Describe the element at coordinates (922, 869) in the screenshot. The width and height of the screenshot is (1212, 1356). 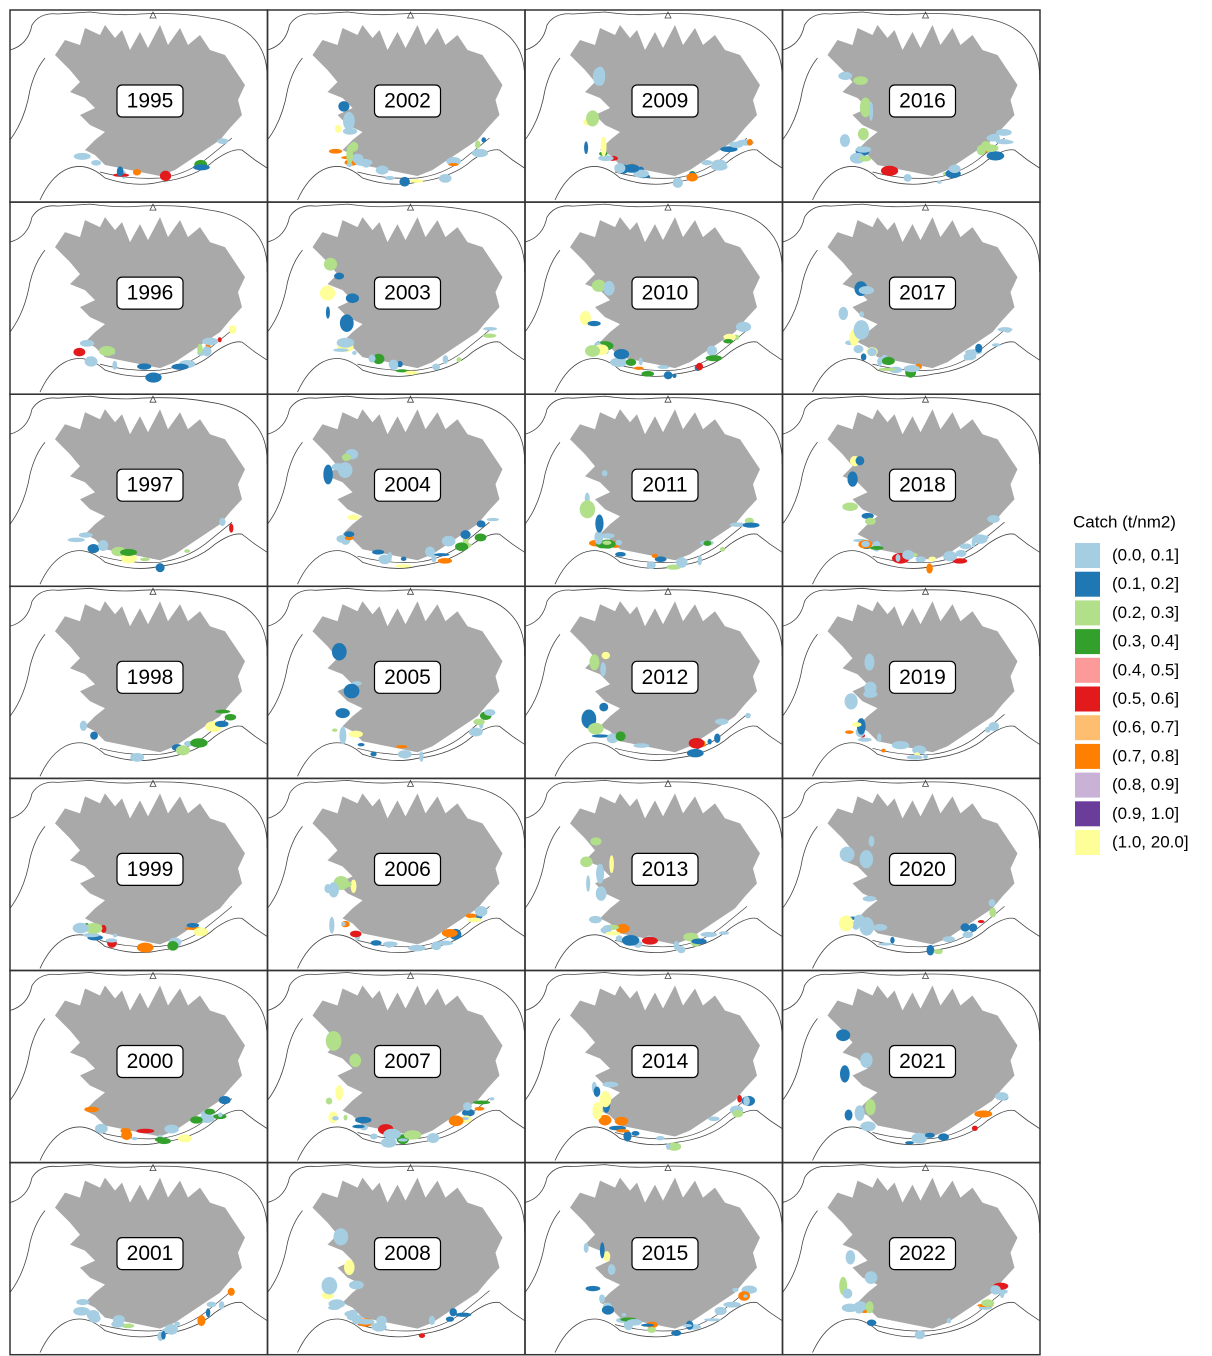
I see `year-label: 2020` at that location.